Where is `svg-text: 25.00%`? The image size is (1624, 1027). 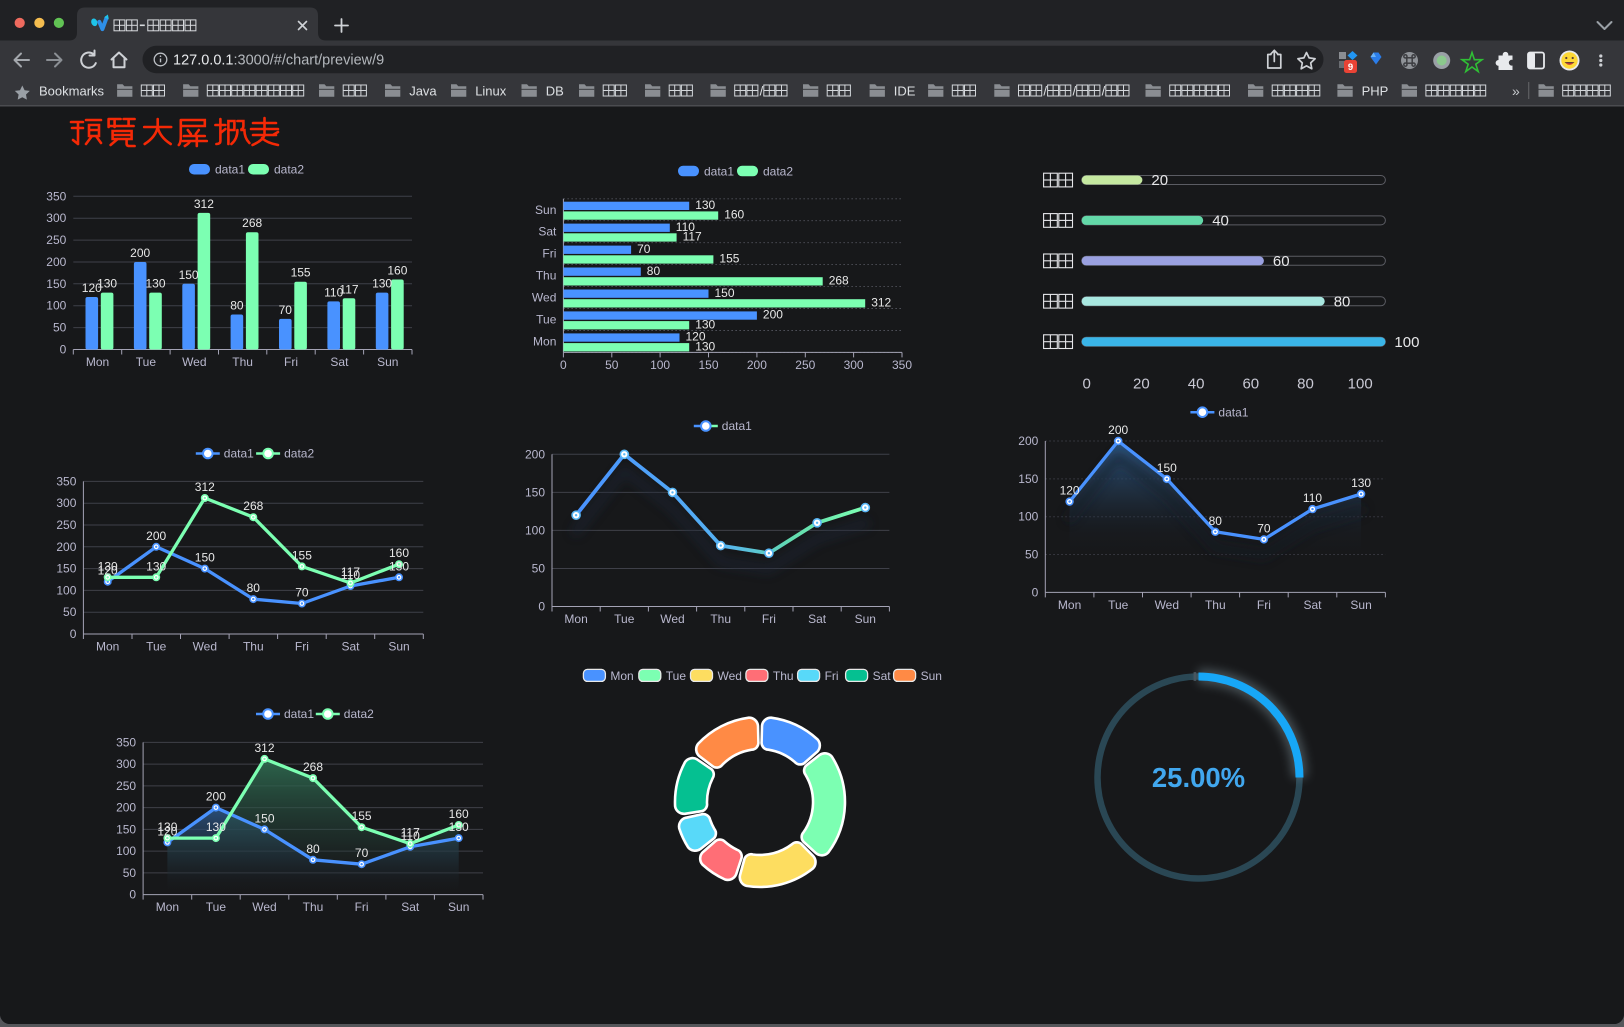
svg-text: 25.00% is located at coordinates (1198, 777).